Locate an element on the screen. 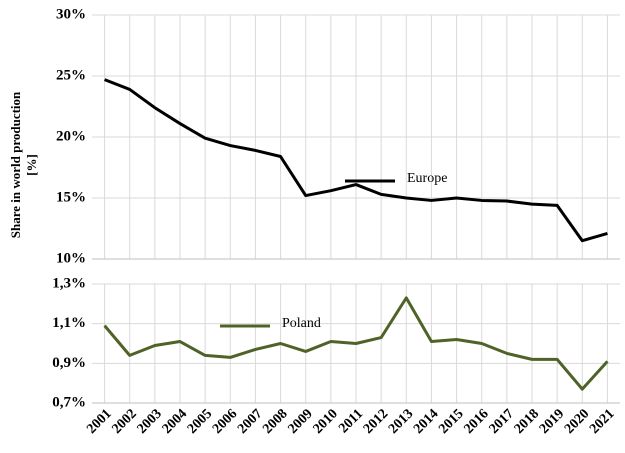 The width and height of the screenshot is (625, 453). x-tick-label: 2018 is located at coordinates (527, 421).